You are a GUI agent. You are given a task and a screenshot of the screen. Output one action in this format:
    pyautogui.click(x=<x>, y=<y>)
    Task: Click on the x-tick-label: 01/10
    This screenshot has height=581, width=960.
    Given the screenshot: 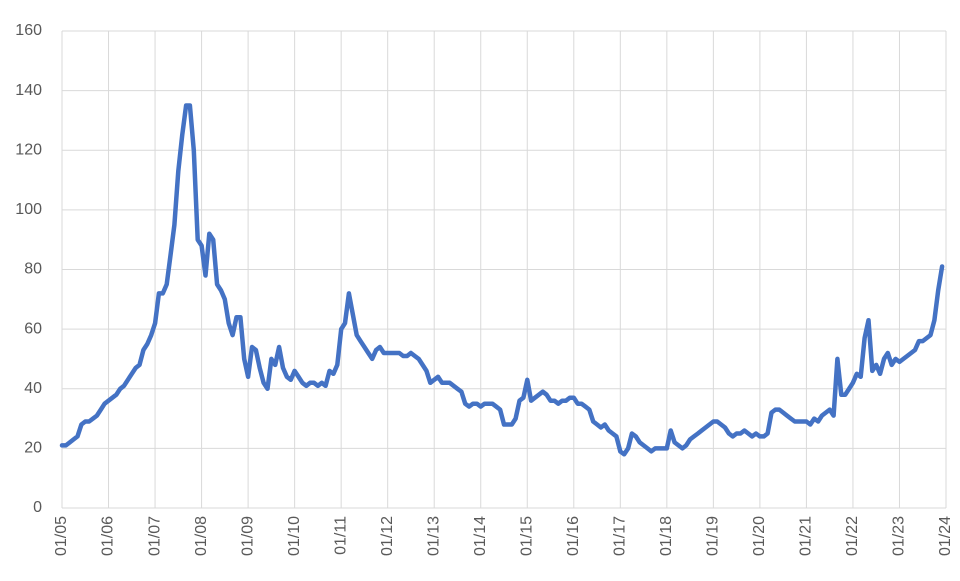 What is the action you would take?
    pyautogui.click(x=294, y=536)
    